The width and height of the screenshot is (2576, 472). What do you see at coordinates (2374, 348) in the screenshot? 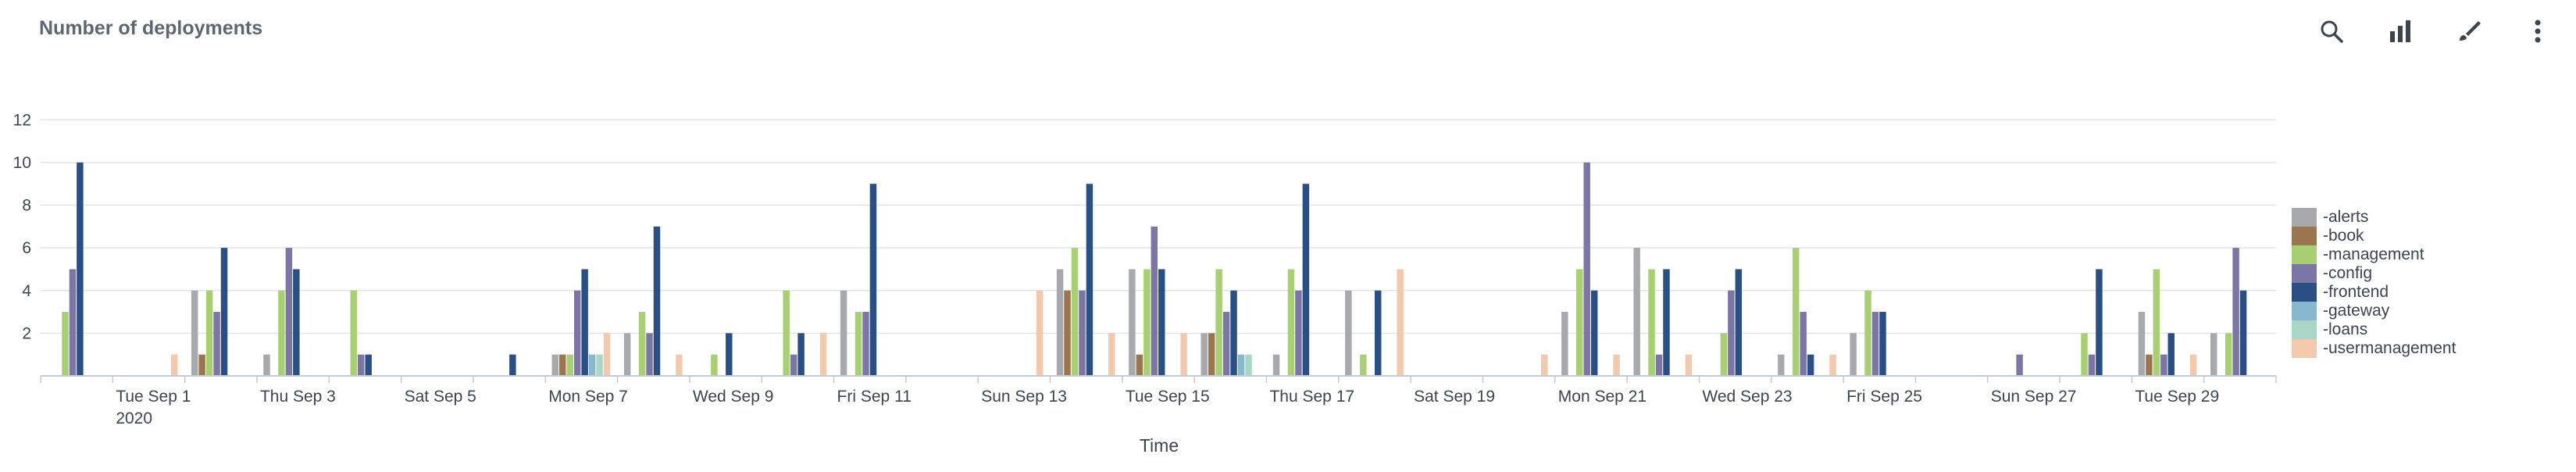
I see `legend-item: -usermanagement` at bounding box center [2374, 348].